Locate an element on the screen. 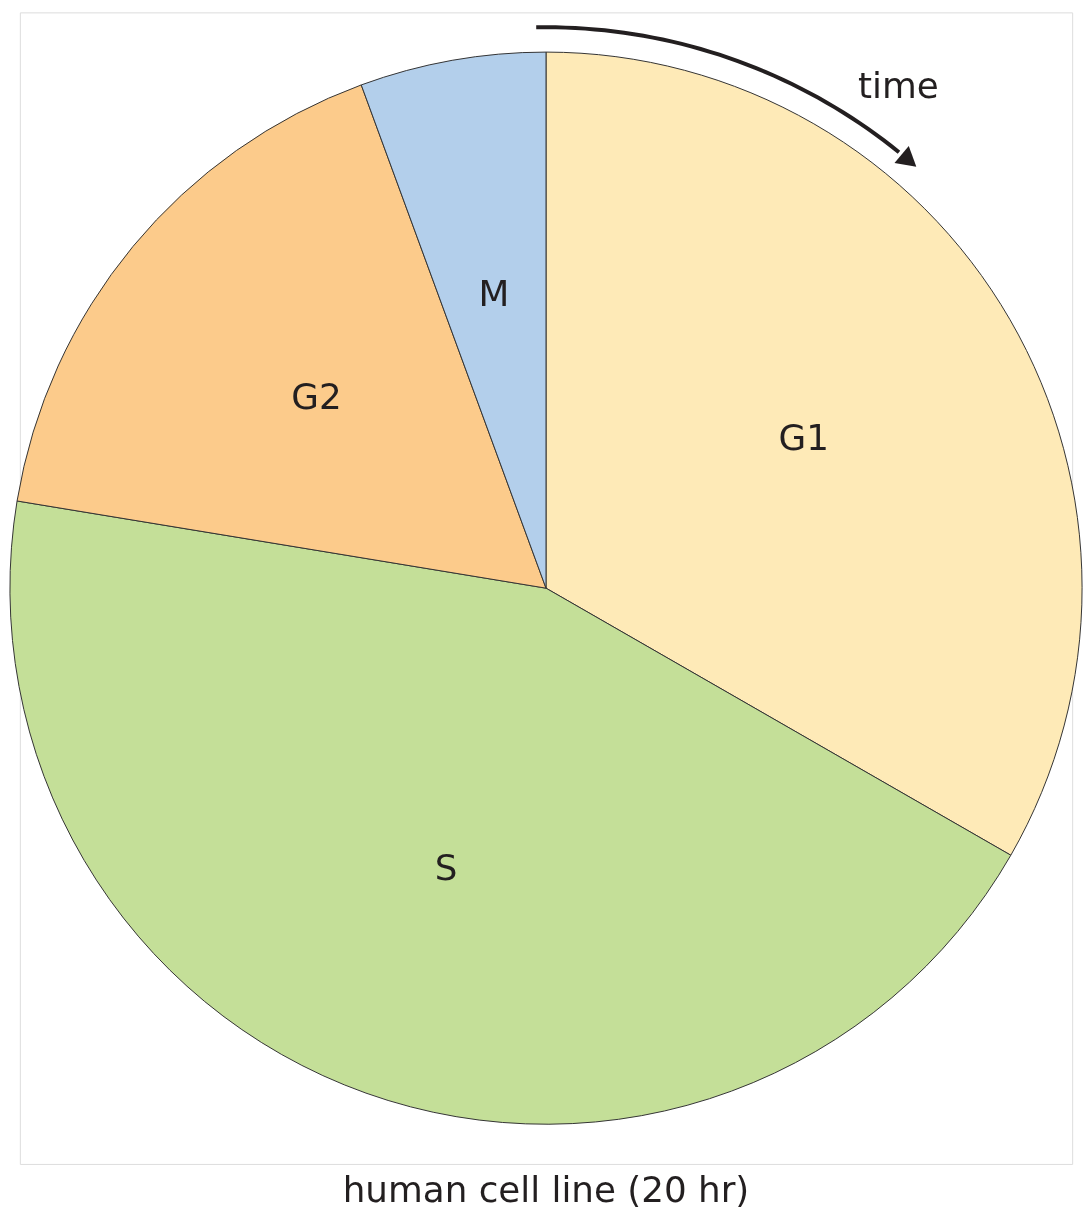 This screenshot has height=1212, width=1092. slice-label: G1 is located at coordinates (803, 437).